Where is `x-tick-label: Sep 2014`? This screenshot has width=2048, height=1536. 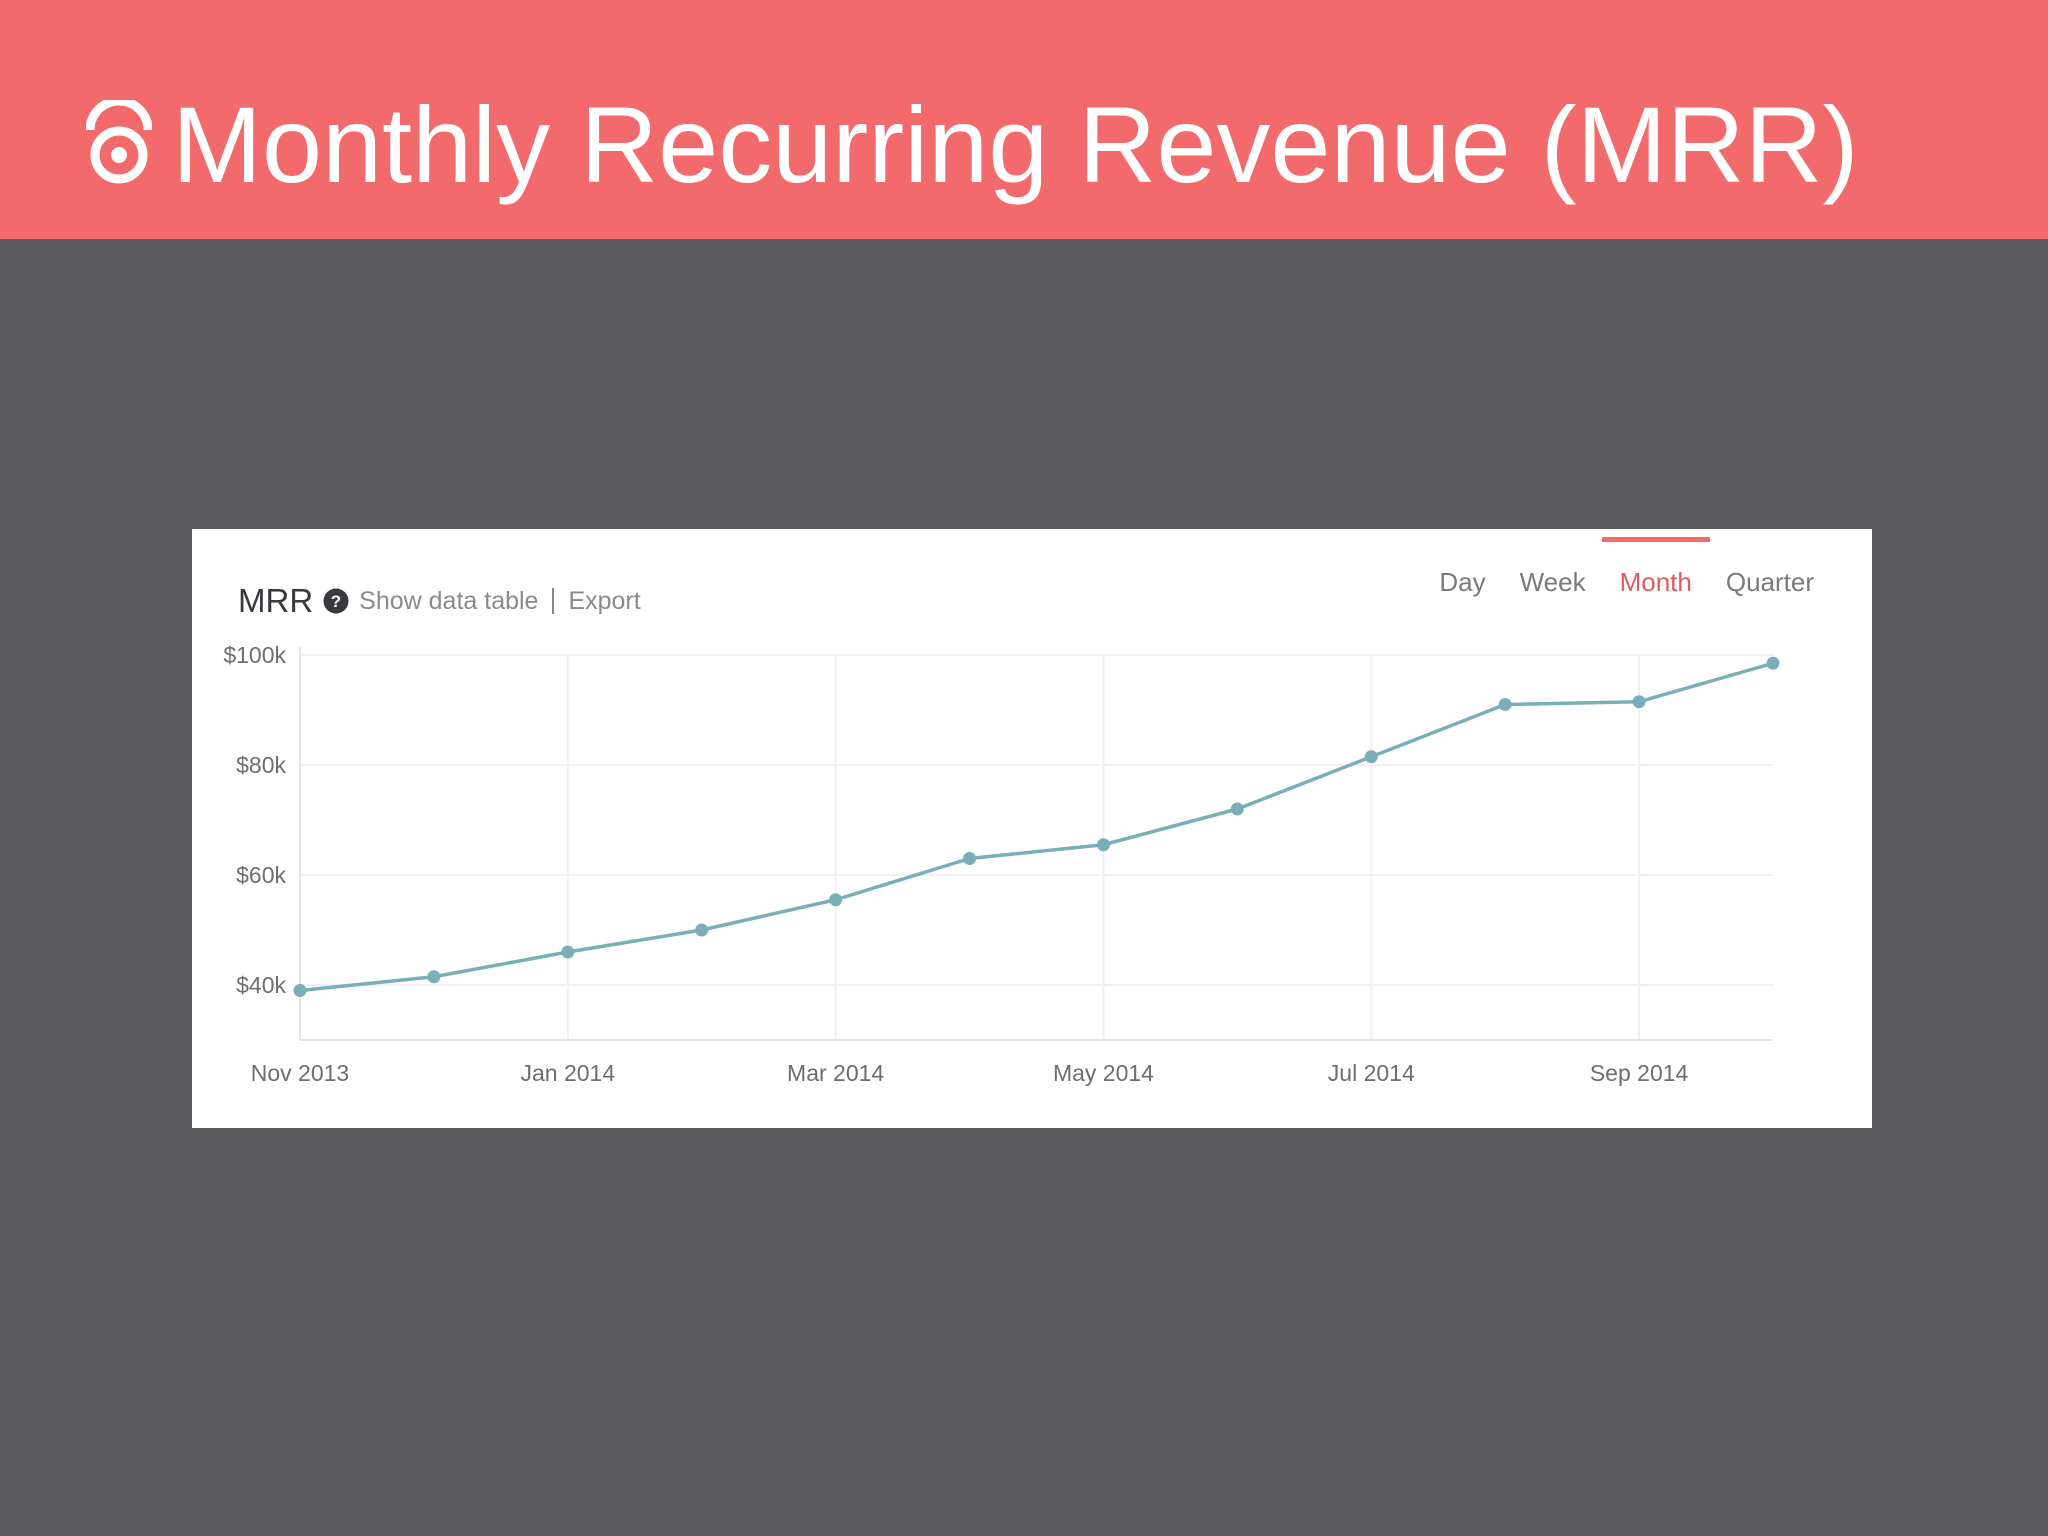
x-tick-label: Sep 2014 is located at coordinates (1639, 1073).